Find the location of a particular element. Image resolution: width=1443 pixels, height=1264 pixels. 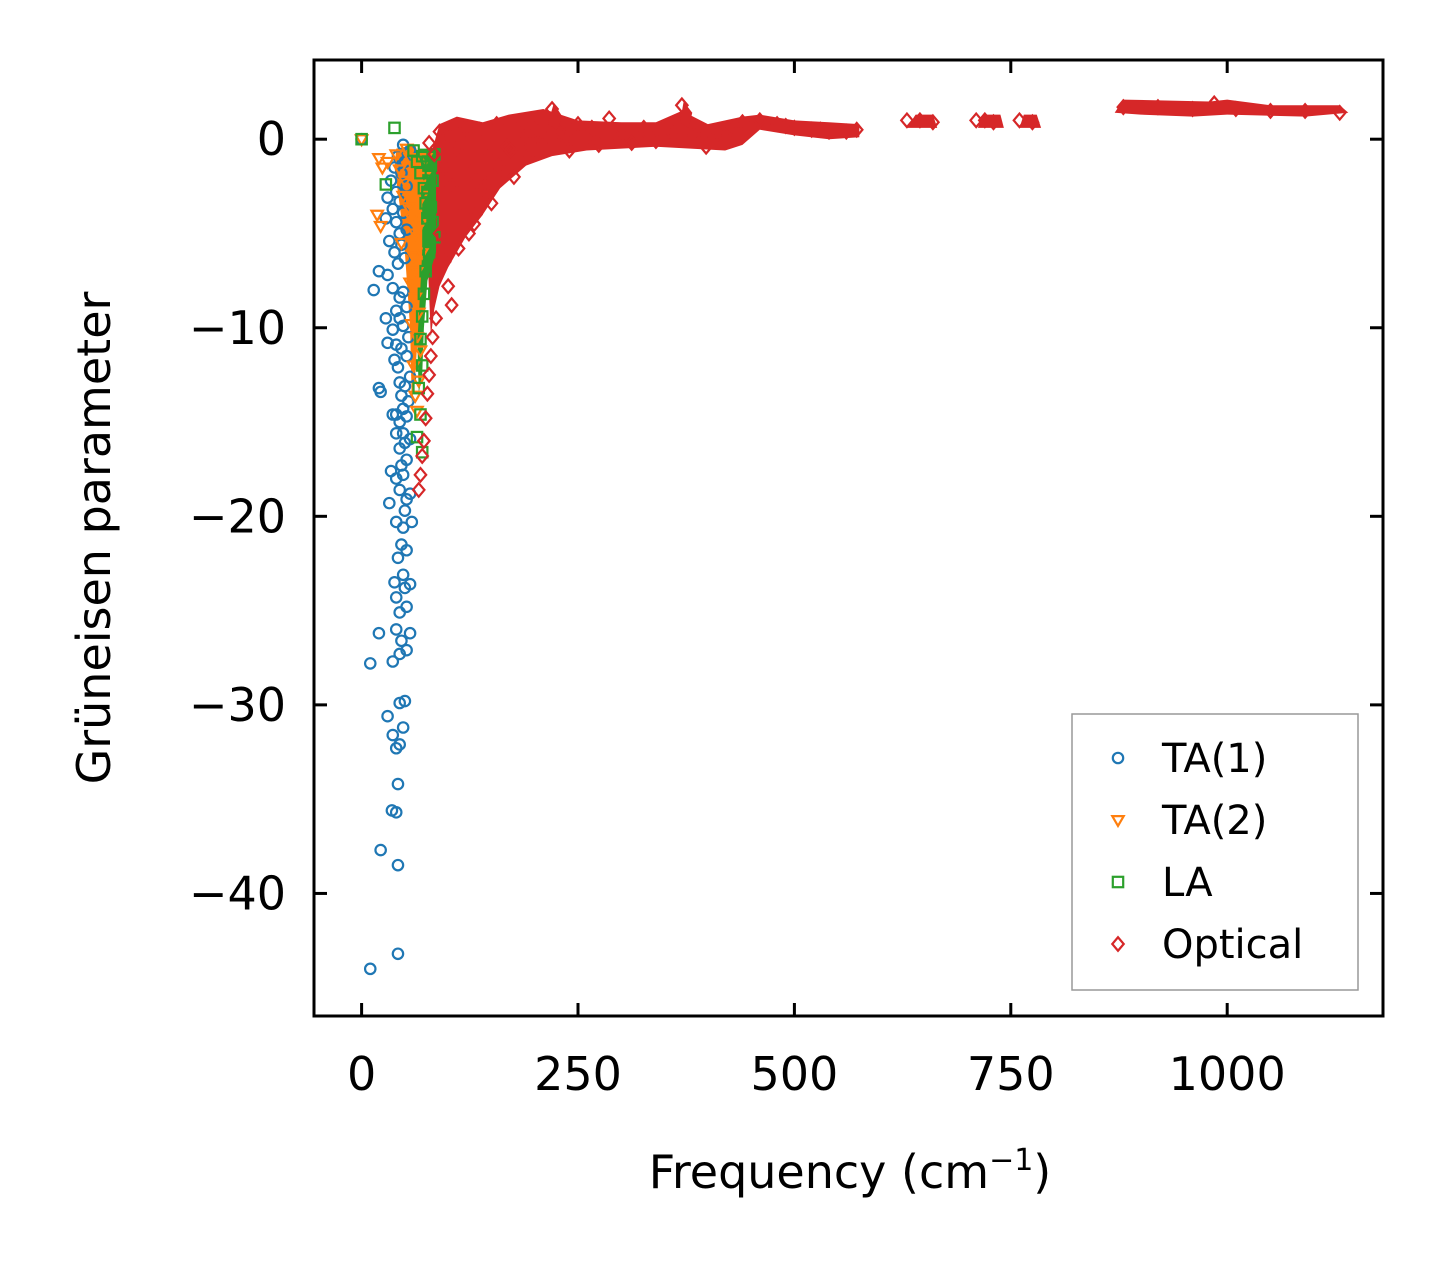

y-tick-label: 0 is located at coordinates (271, 139).